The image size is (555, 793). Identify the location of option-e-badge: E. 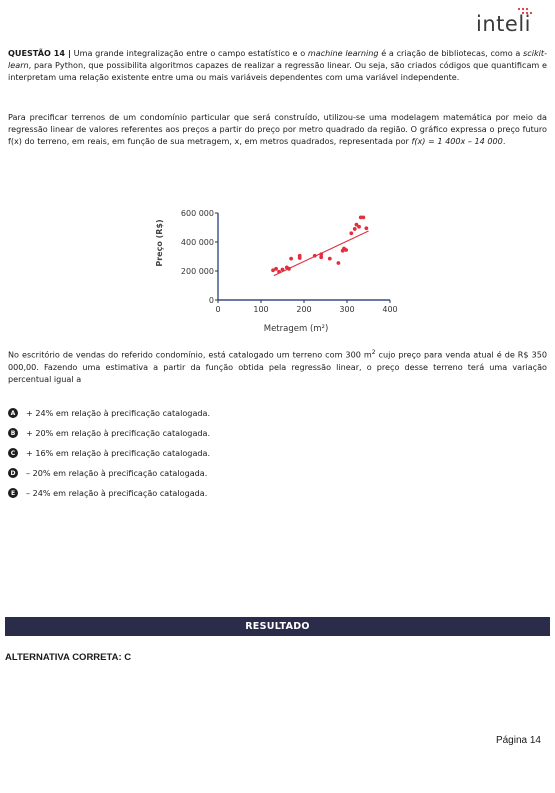
(13, 493).